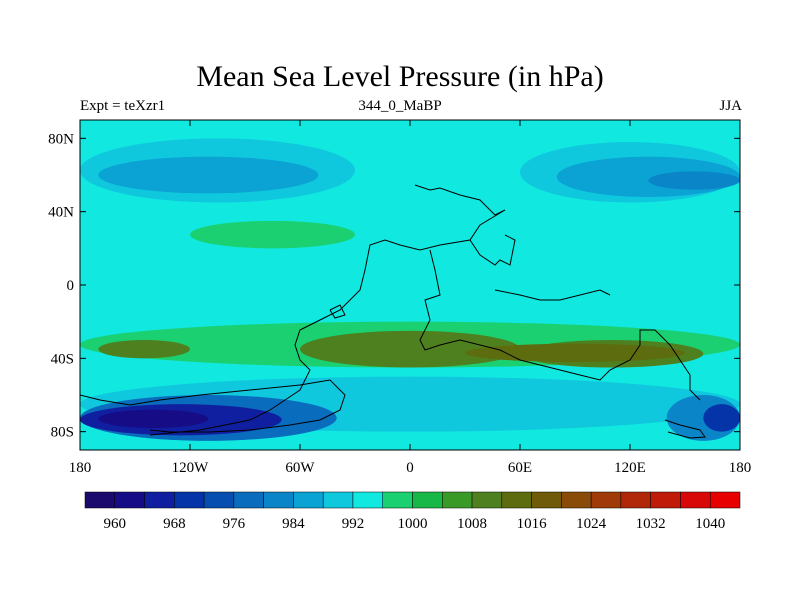 This screenshot has width=800, height=600. What do you see at coordinates (575, 353) in the screenshot?
I see `pressure-region-southern-high-core` at bounding box center [575, 353].